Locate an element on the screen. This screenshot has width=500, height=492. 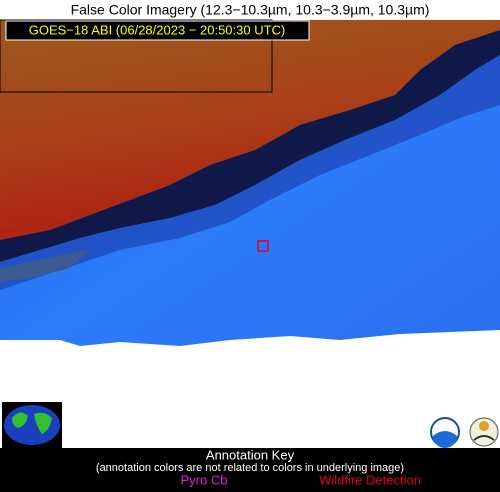
legend-wildfire: Wildfire Detection is located at coordinates (370, 479).